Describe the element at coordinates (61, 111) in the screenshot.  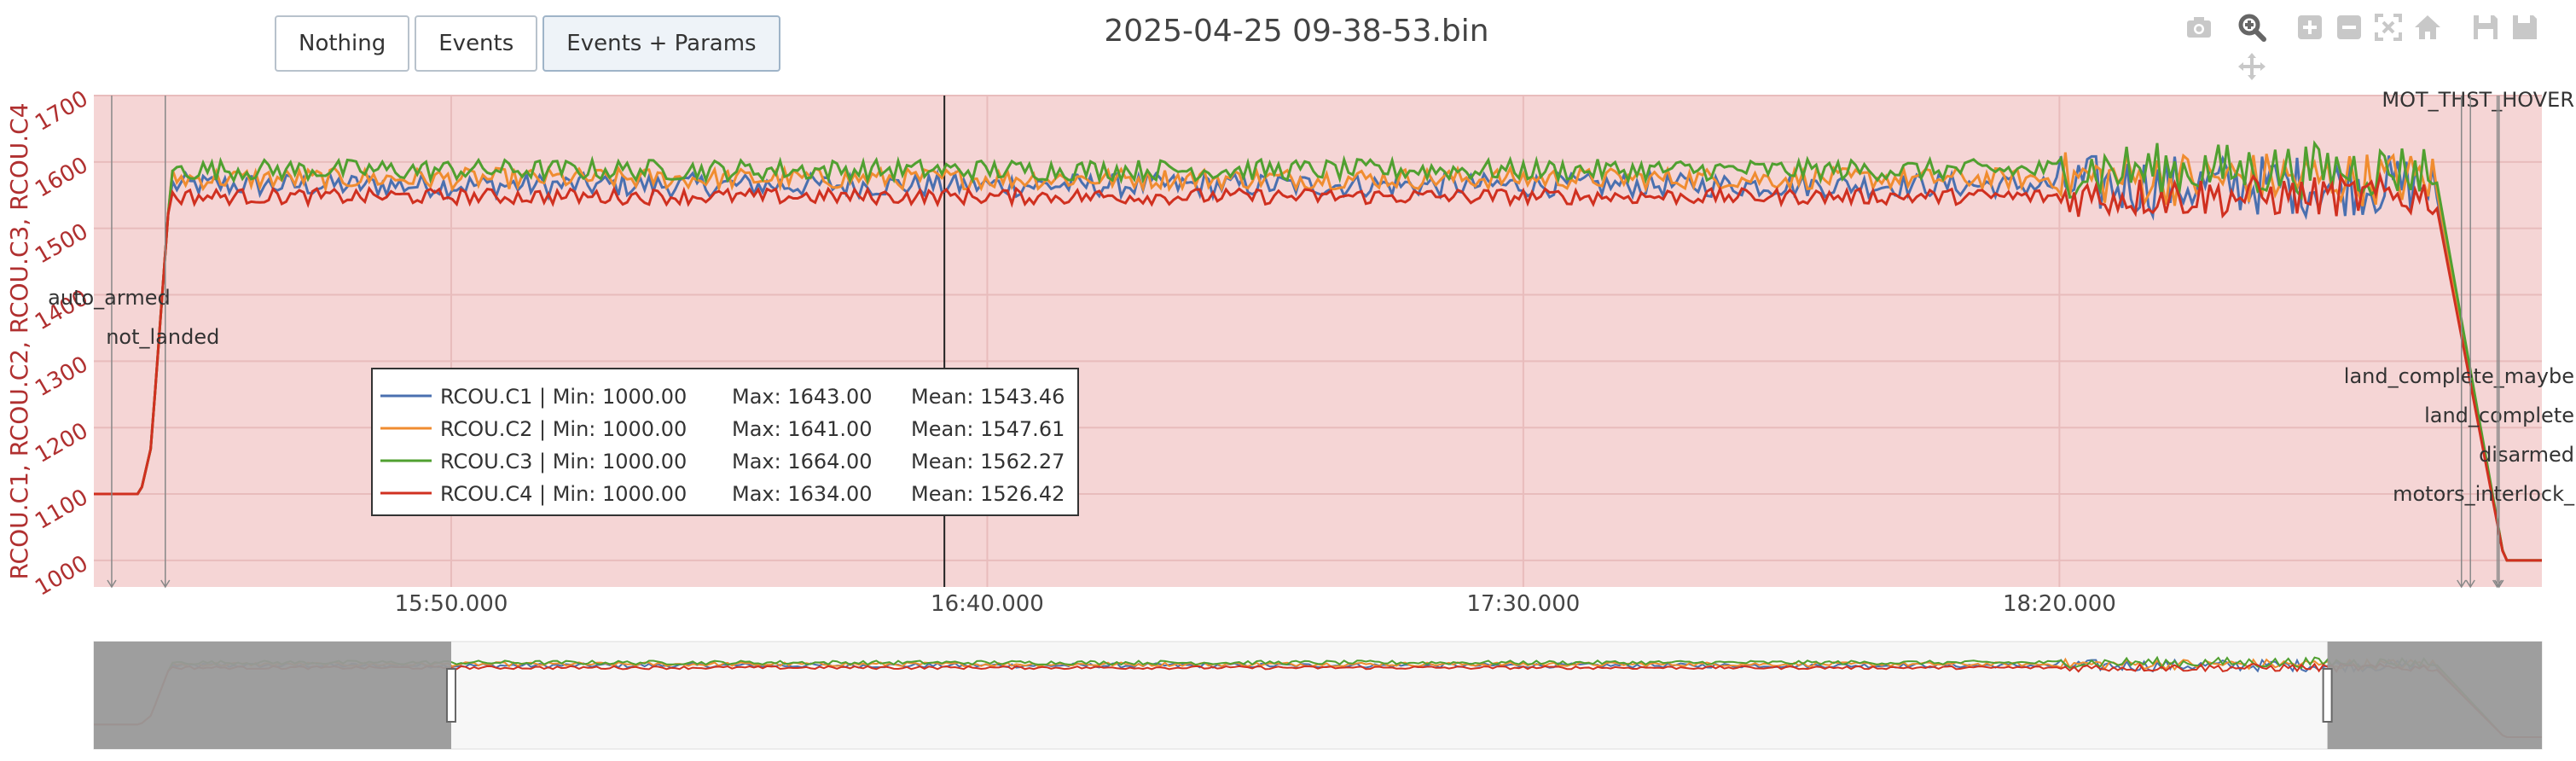
I see `y-tick-label: 1700` at that location.